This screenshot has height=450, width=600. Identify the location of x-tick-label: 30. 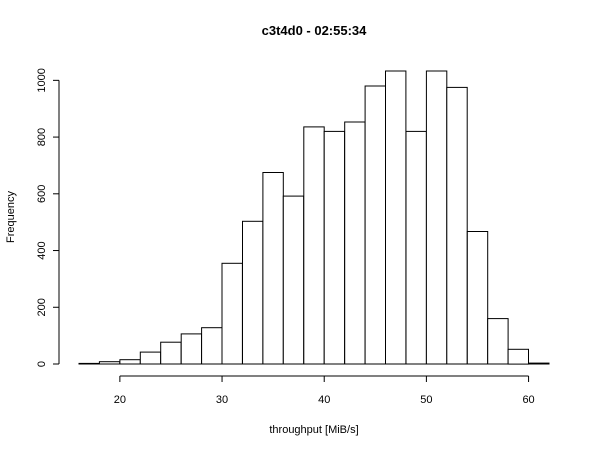
(222, 400).